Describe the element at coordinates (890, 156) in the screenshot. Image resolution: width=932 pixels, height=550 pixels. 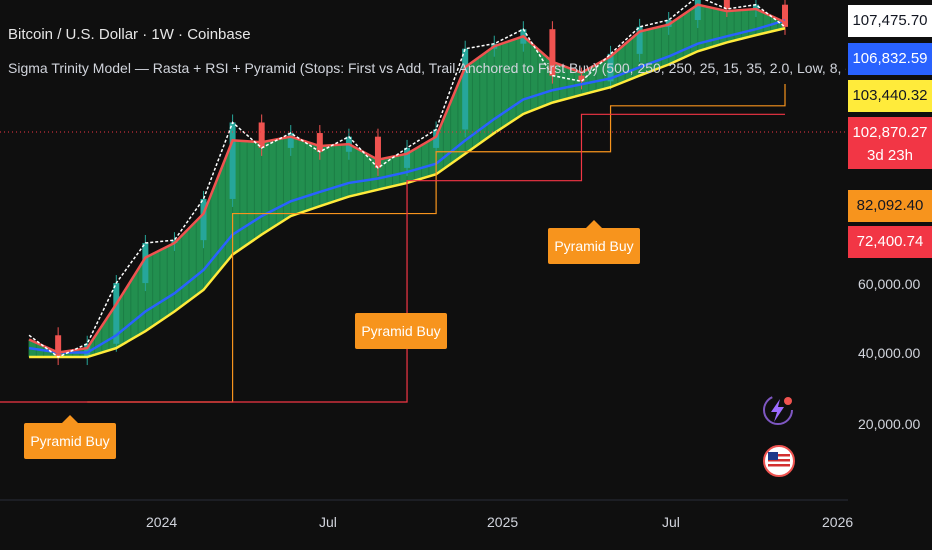
I see `price-tag-countdown: 3d 23h` at that location.